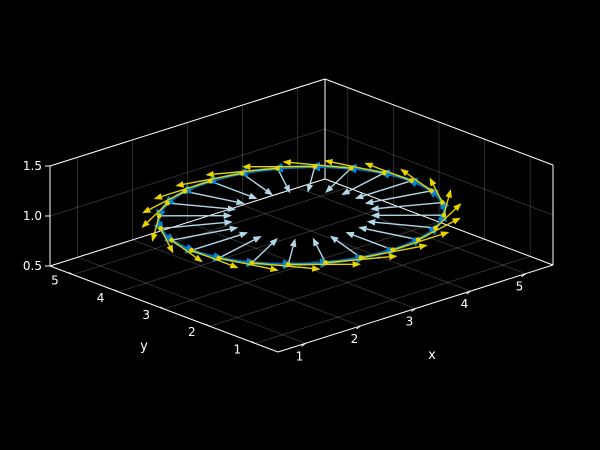 This screenshot has width=600, height=450. Describe the element at coordinates (32, 166) in the screenshot. I see `z-tick-label: 1.5` at that location.